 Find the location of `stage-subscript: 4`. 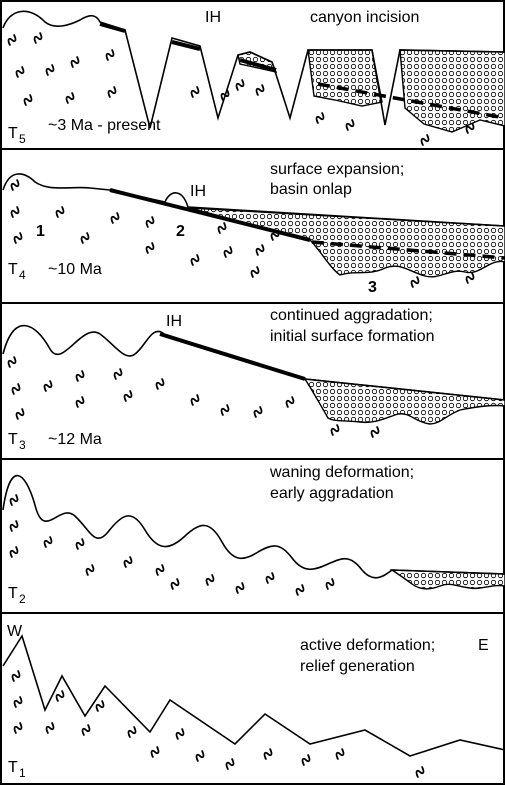

stage-subscript: 4 is located at coordinates (22, 275).